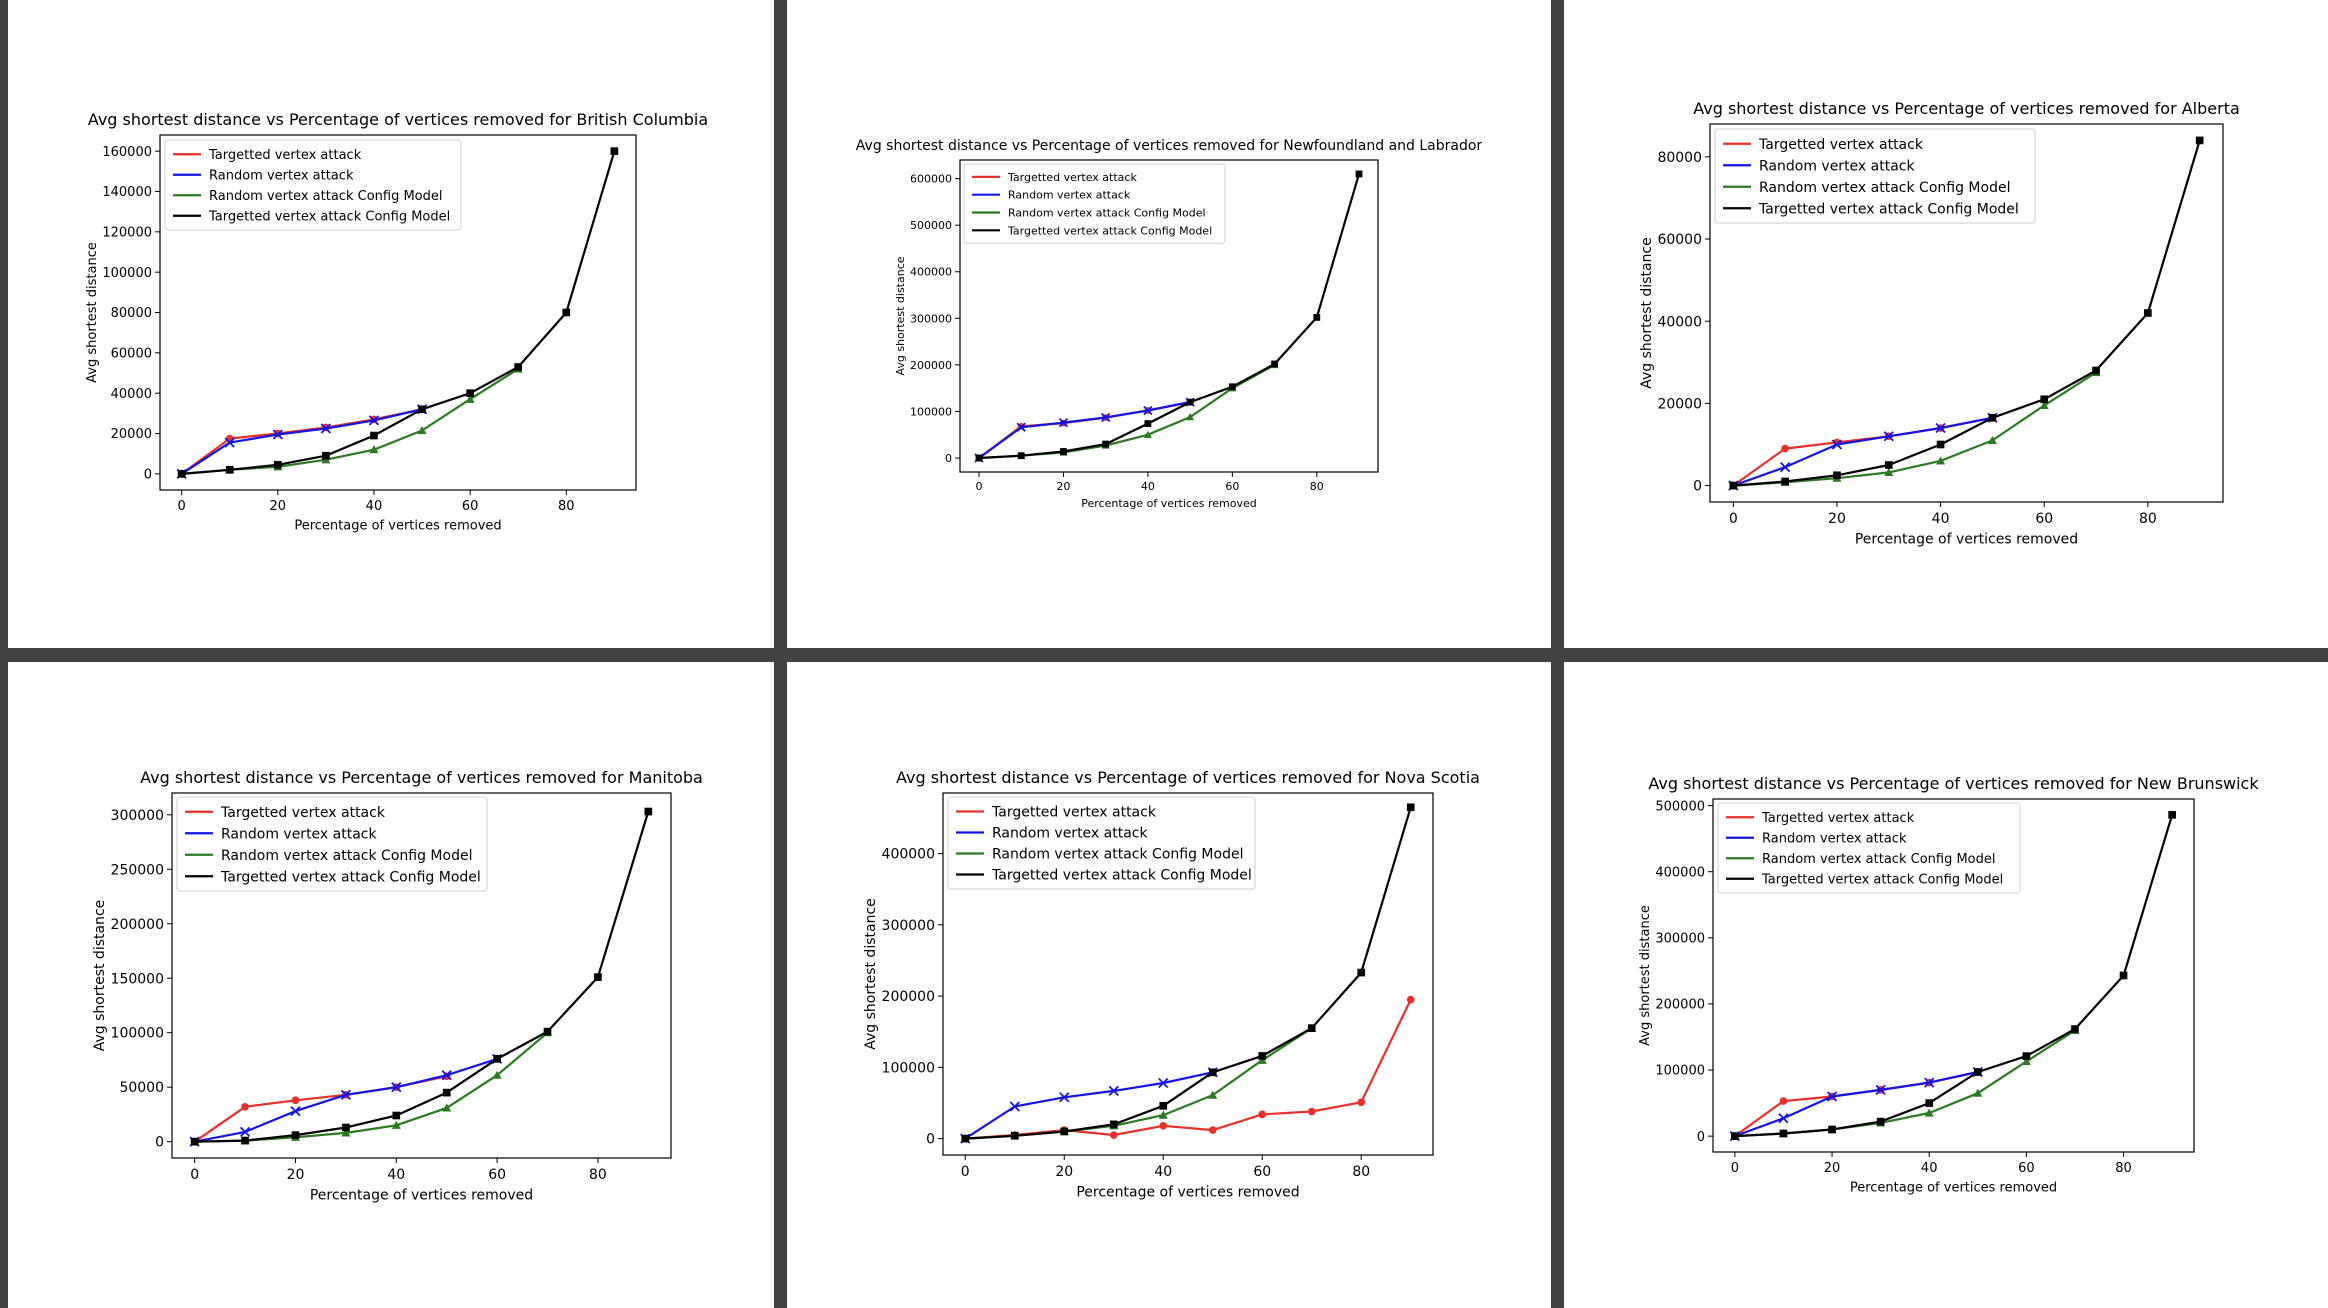  Describe the element at coordinates (1070, 834) in the screenshot. I see `legend-label: Random vertex attack` at that location.